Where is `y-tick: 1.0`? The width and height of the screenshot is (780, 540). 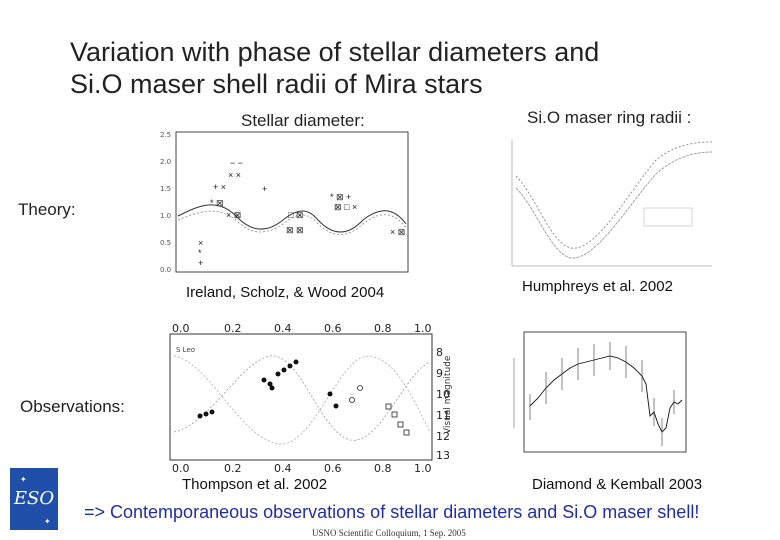 y-tick: 1.0 is located at coordinates (165, 216).